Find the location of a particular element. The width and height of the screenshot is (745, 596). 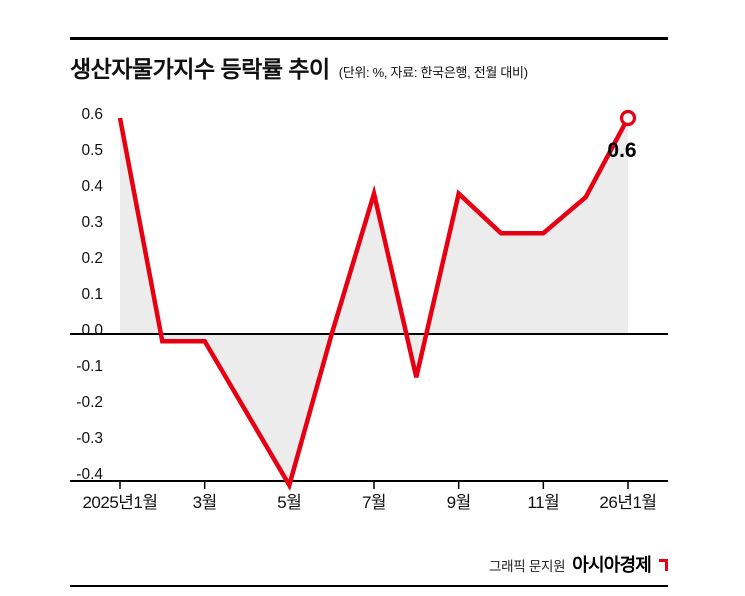

credit-text: 그래픽 문지원 is located at coordinates (527, 566).